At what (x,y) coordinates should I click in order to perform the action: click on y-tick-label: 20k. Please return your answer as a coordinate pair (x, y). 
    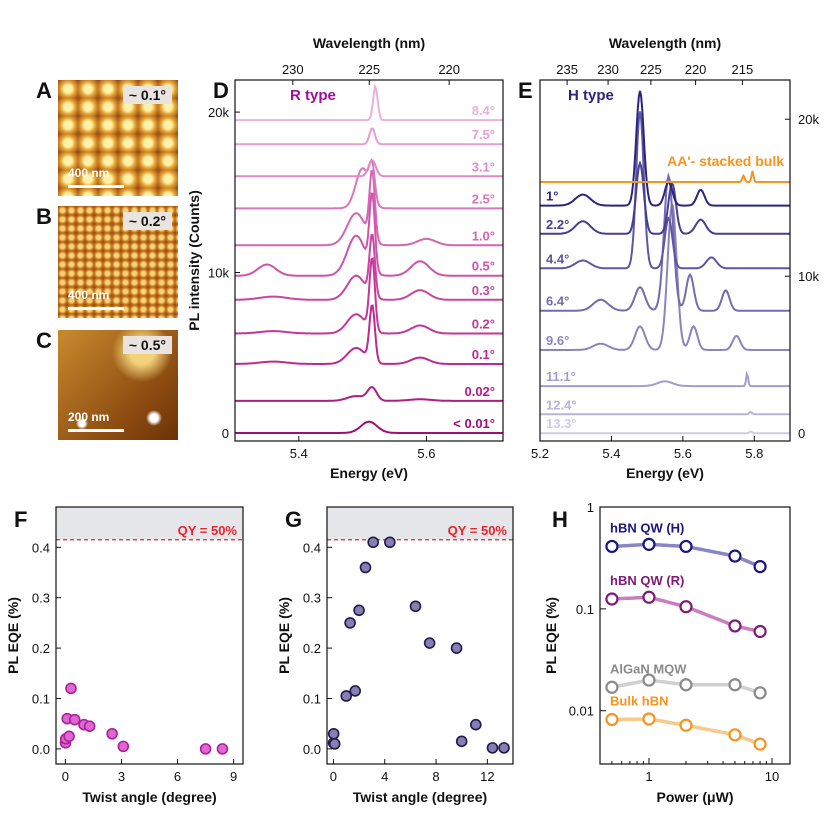
    Looking at the image, I should click on (808, 119).